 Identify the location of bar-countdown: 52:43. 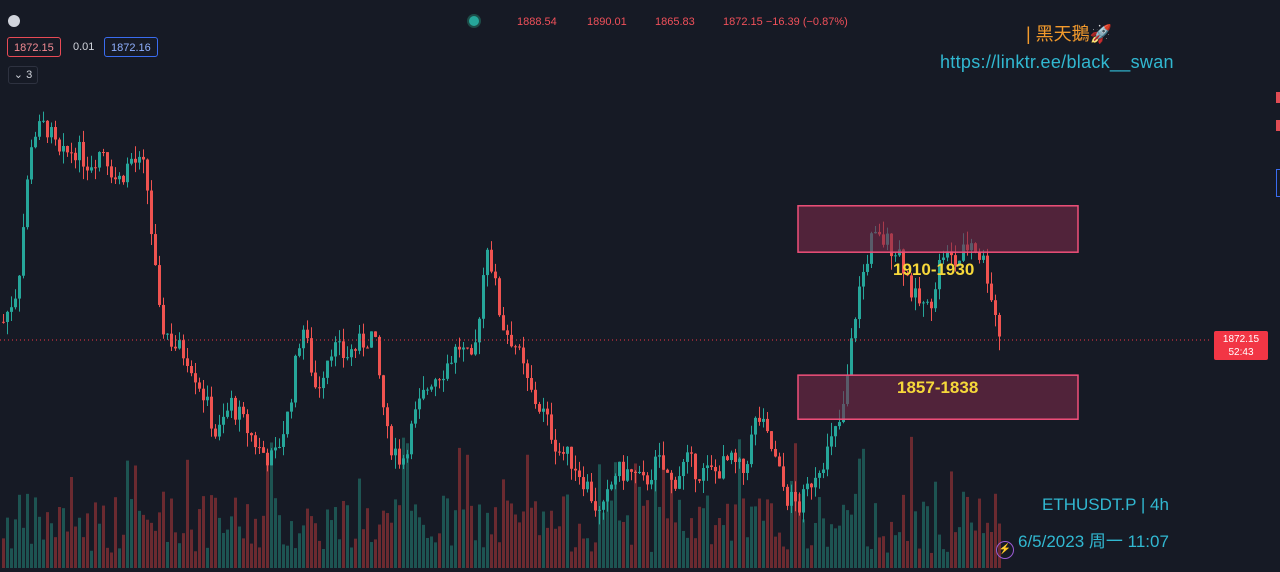
(1241, 352).